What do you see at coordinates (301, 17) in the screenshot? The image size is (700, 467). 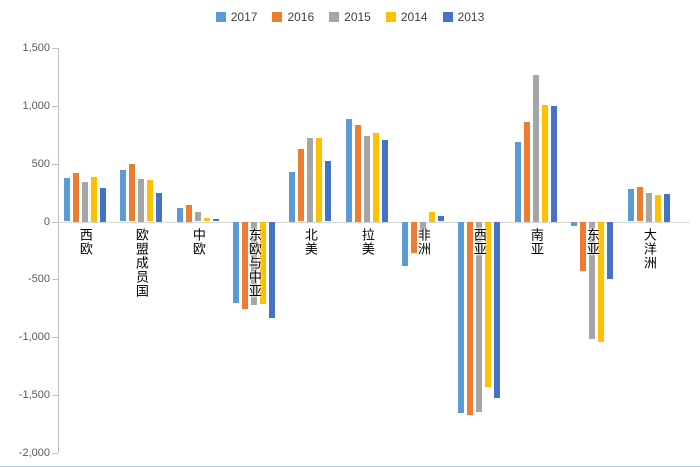 I see `legend-label-2016: 2016` at bounding box center [301, 17].